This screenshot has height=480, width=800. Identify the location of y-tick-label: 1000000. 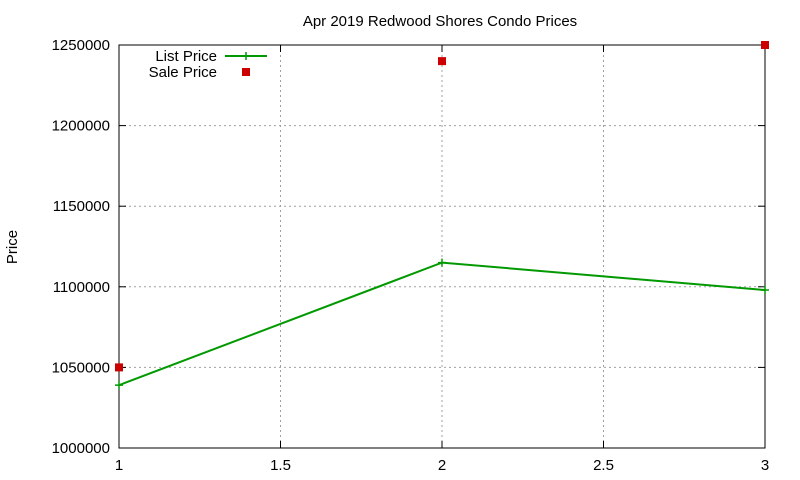
(81, 448).